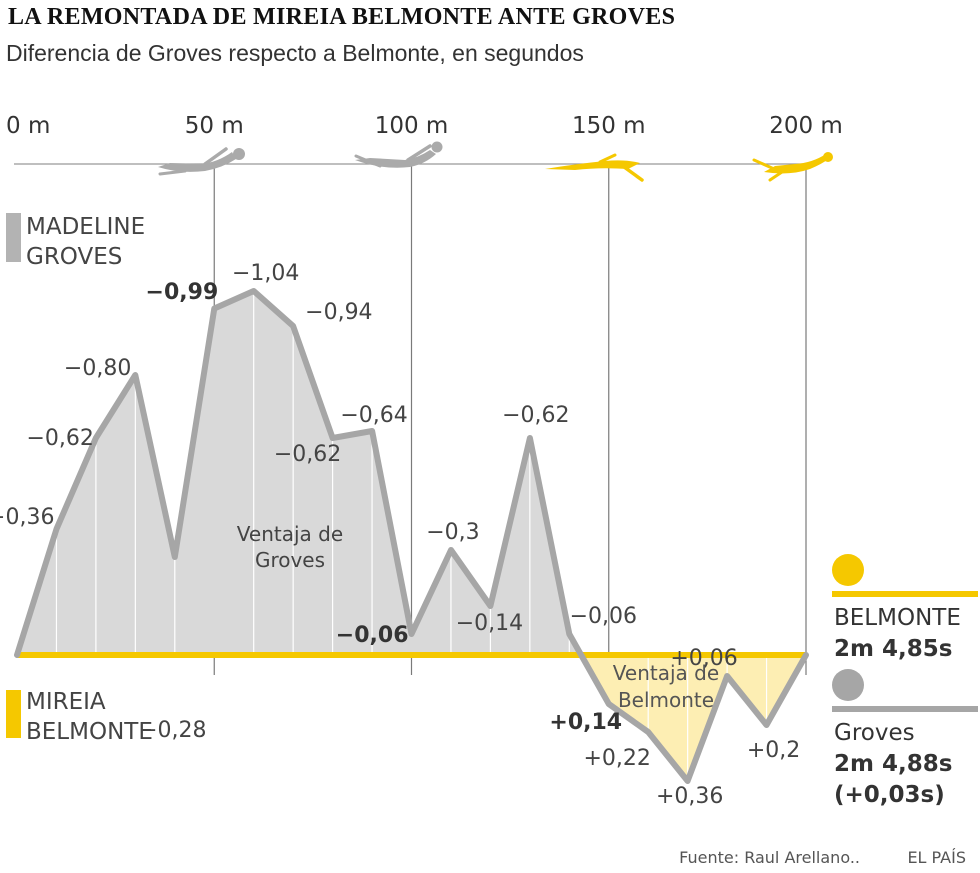 This screenshot has width=980, height=873. Describe the element at coordinates (893, 649) in the screenshot. I see `belmonte-result-time: 2m 4,85s` at that location.